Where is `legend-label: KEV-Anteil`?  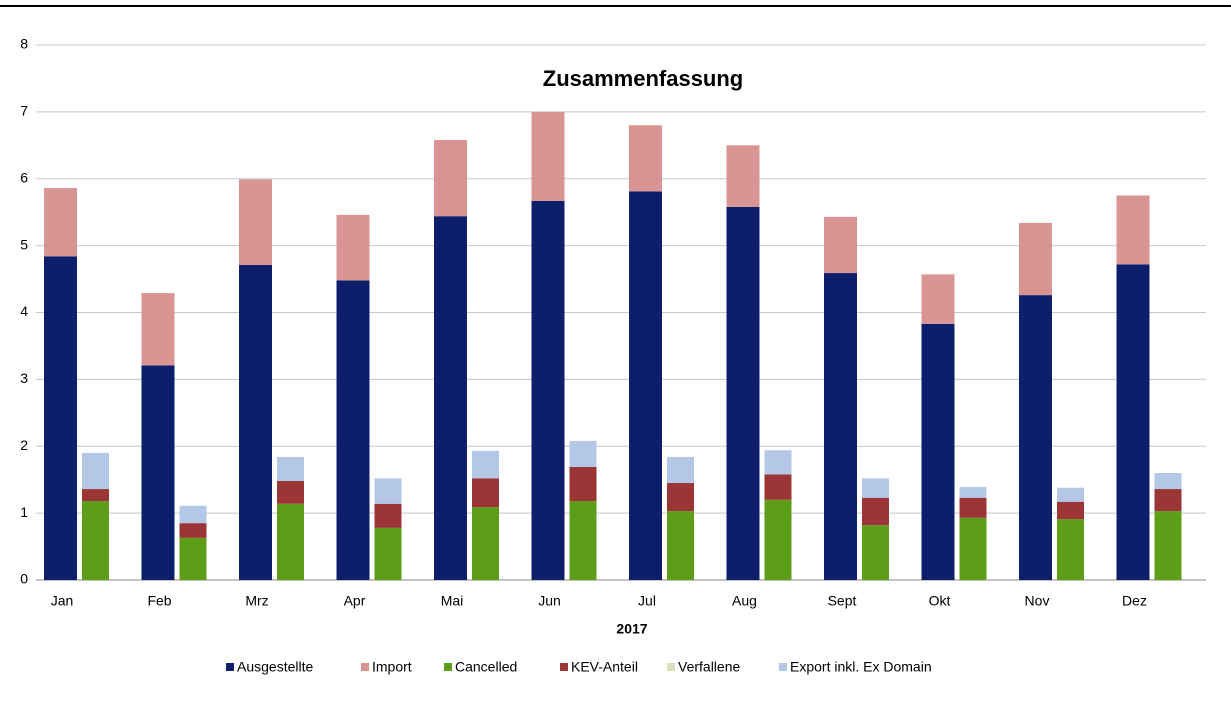 legend-label: KEV-Anteil is located at coordinates (604, 667).